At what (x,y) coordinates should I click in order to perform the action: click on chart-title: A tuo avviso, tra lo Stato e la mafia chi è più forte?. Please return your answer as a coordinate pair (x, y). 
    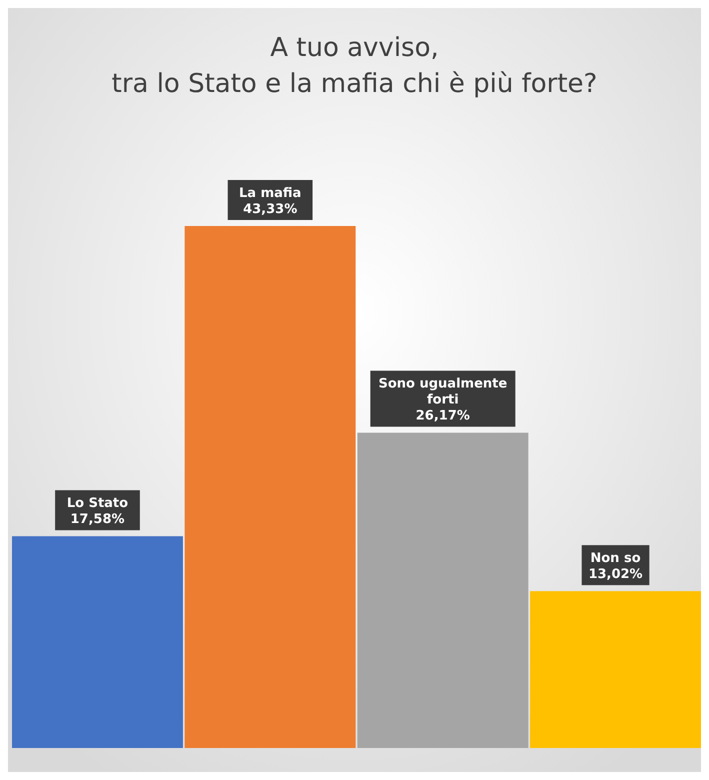
    Looking at the image, I should click on (355, 66).